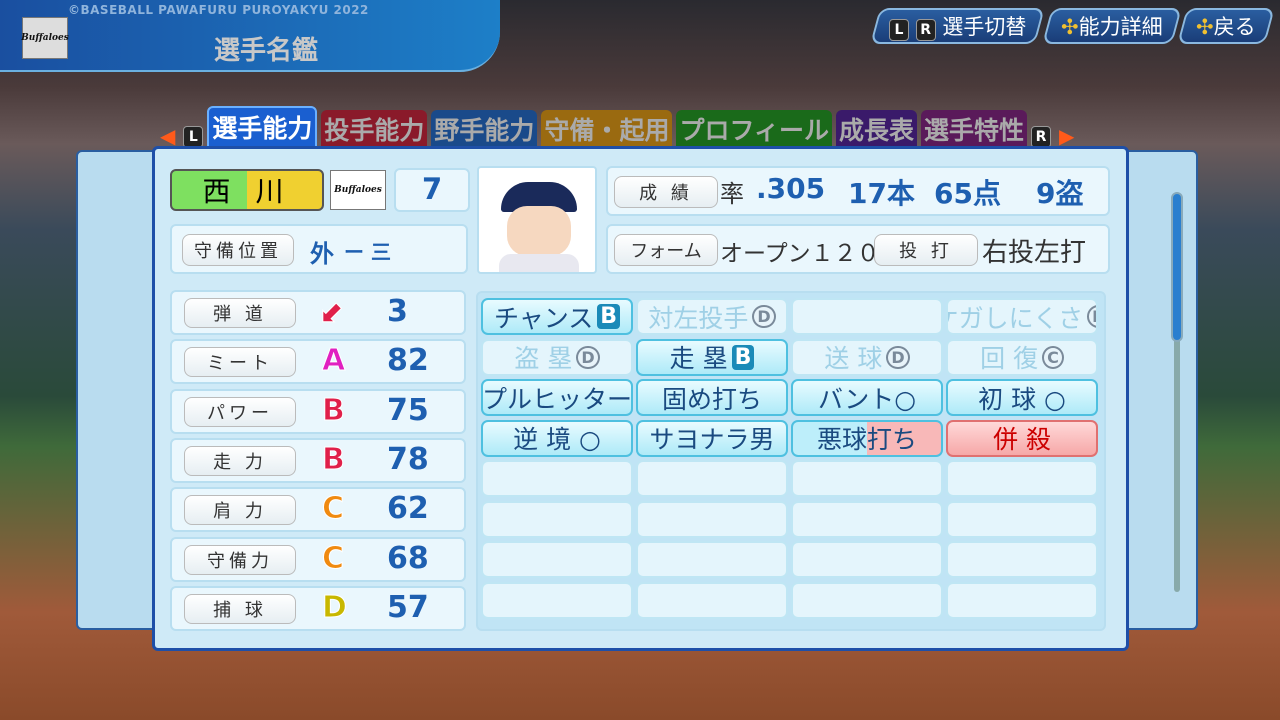 The width and height of the screenshot is (1280, 720). What do you see at coordinates (1120, 27) in the screenshot?
I see `button-label: 能力詳細` at bounding box center [1120, 27].